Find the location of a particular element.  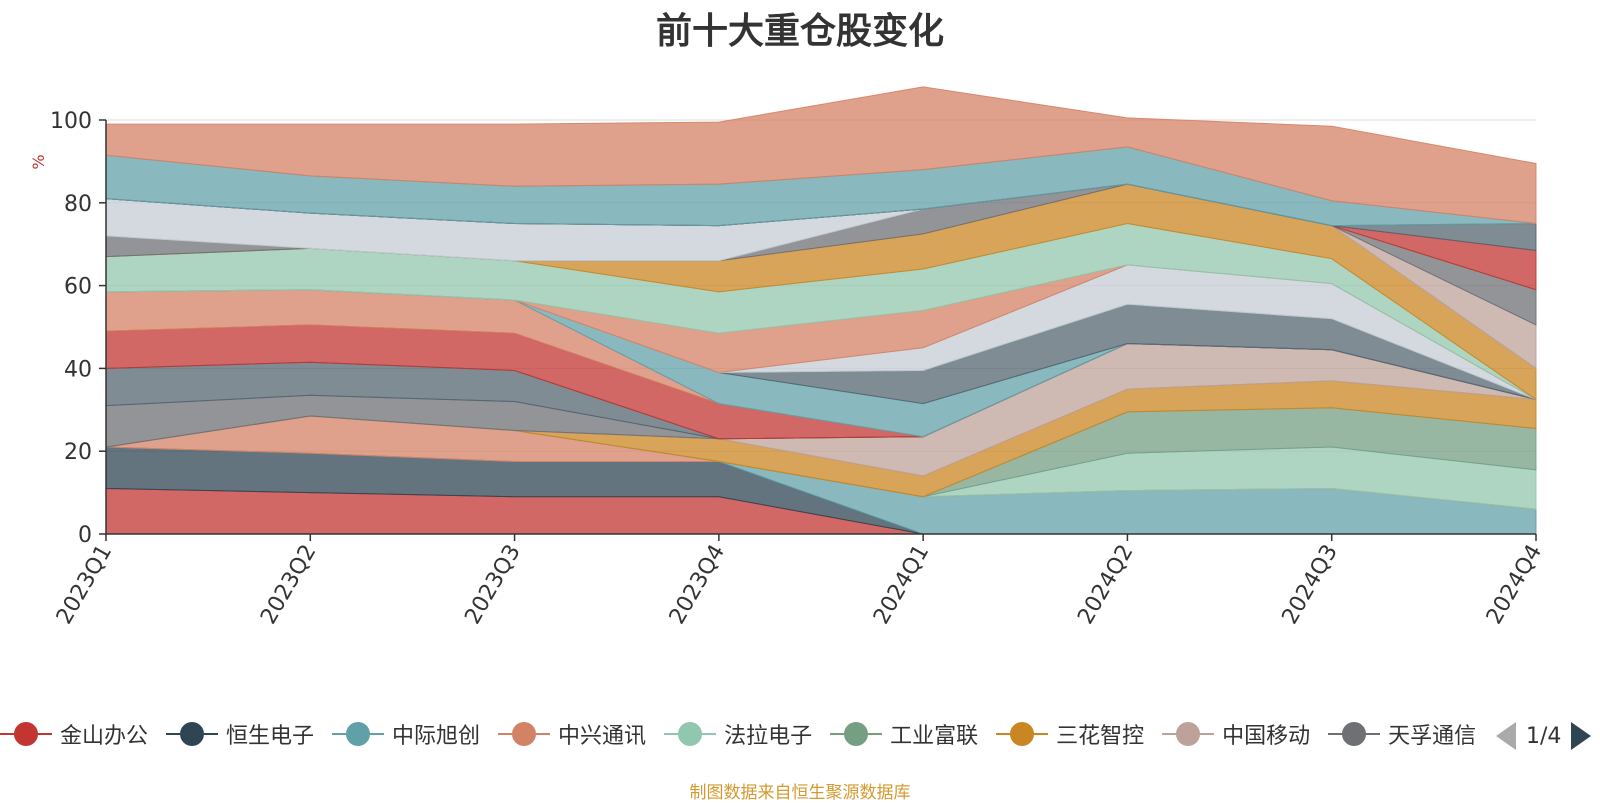

legend: 金山办公 恒生电子 中际旭创 中兴通讯 法拉电子 工业富联 三花智控 中国移动 天孚通信 is located at coordinates (750, 734).